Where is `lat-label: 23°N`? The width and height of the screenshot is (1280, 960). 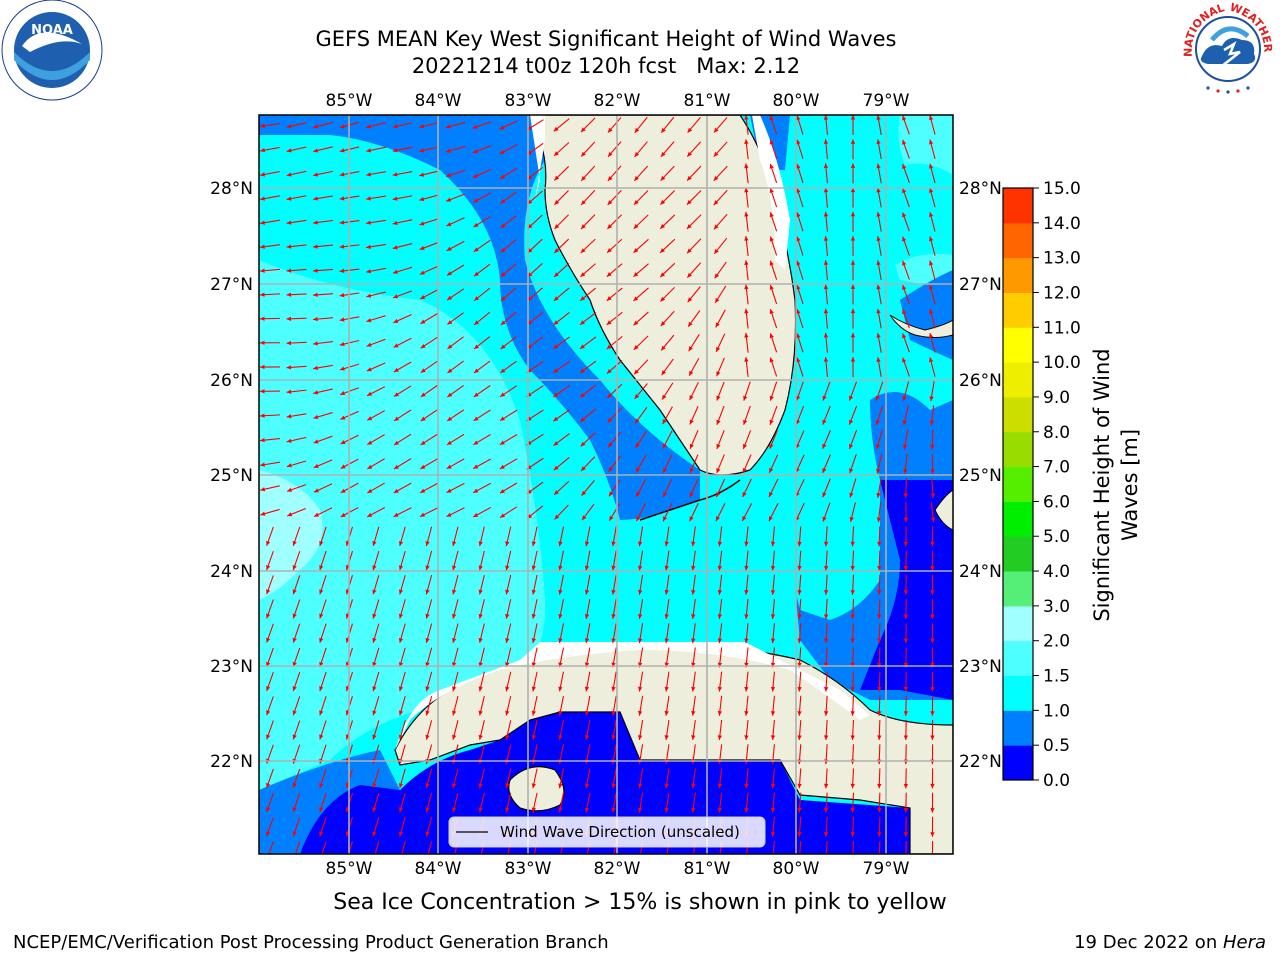
lat-label: 23°N is located at coordinates (231, 667).